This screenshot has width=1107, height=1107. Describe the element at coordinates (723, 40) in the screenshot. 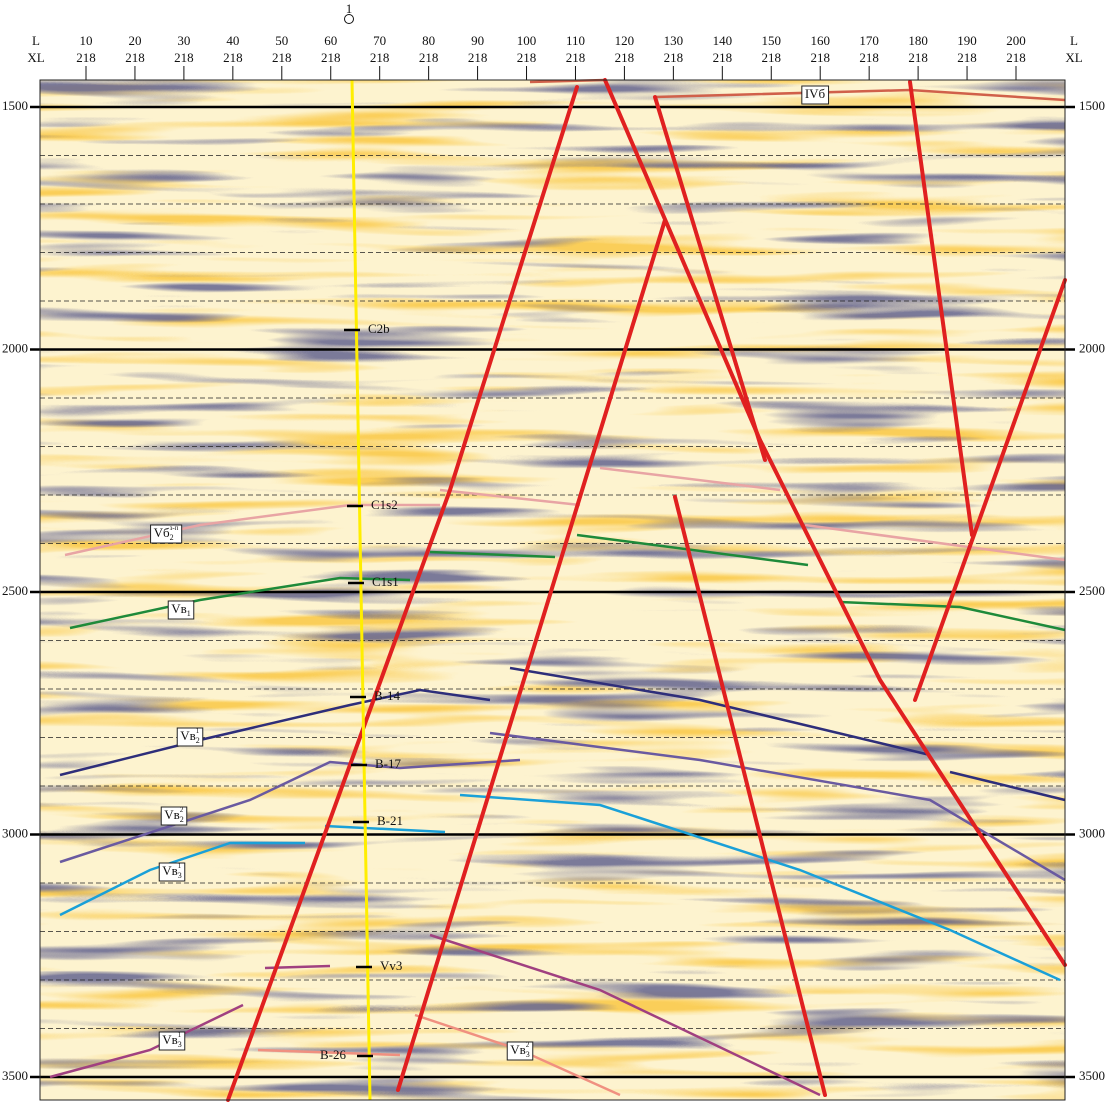

I see `x-tick-label: 140` at that location.